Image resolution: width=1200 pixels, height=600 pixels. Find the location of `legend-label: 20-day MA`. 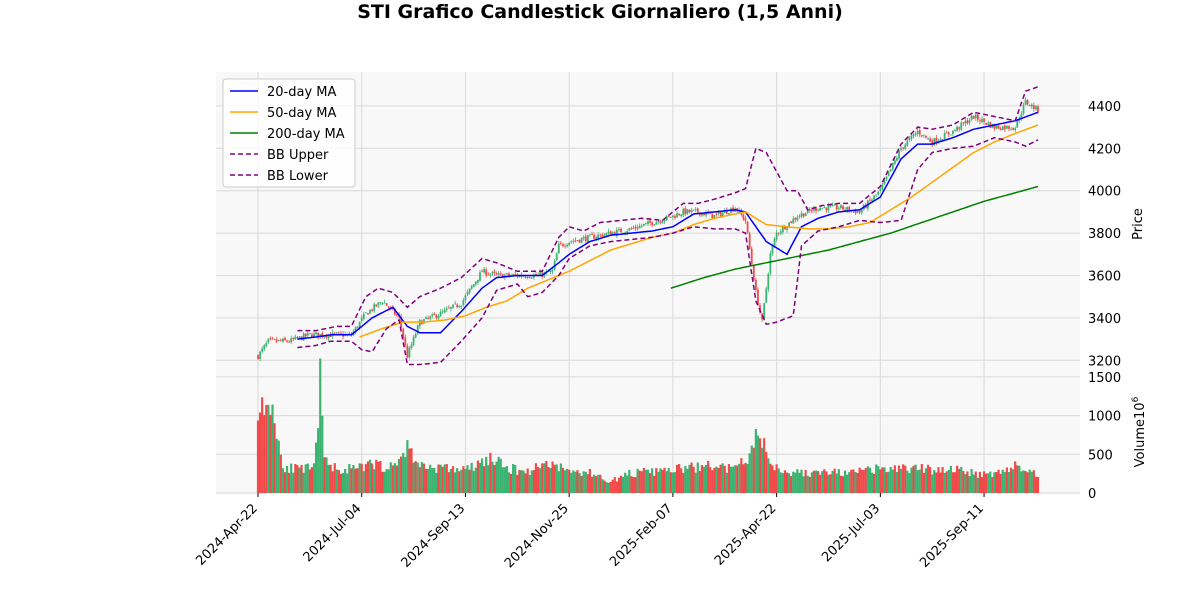

legend-label: 20-day MA is located at coordinates (301, 92).